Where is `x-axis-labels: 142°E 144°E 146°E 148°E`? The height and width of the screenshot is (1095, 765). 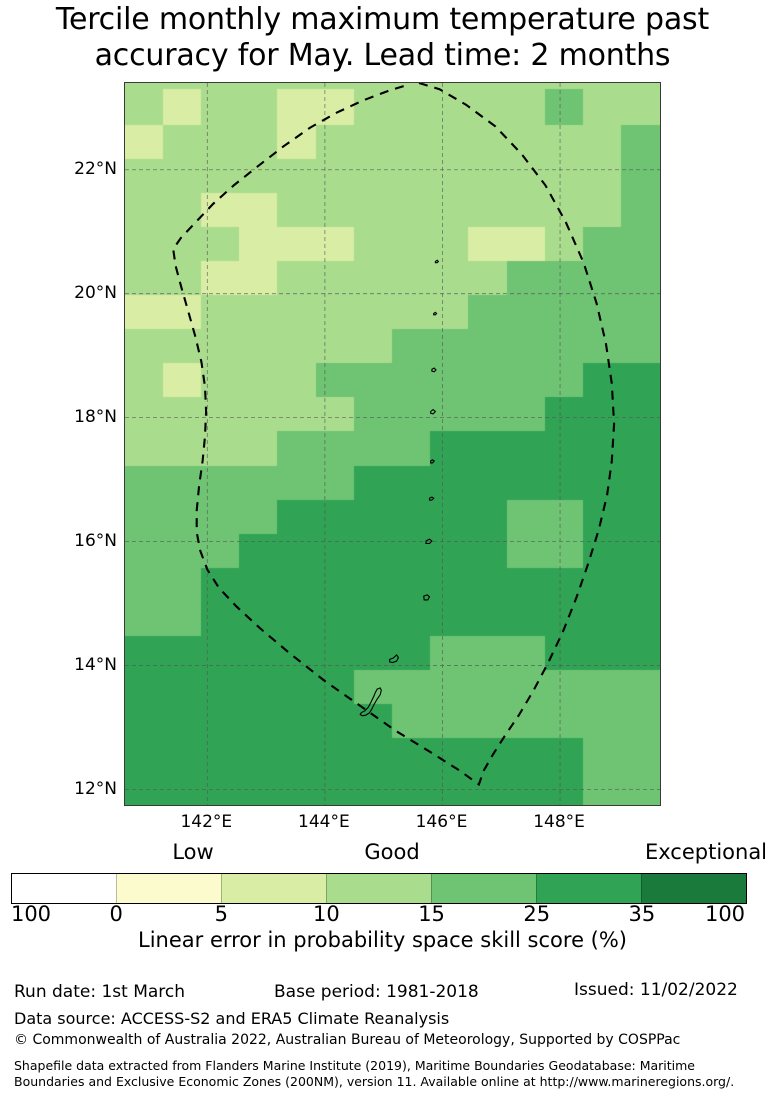
x-axis-labels: 142°E 144°E 146°E 148°E is located at coordinates (382, 827).